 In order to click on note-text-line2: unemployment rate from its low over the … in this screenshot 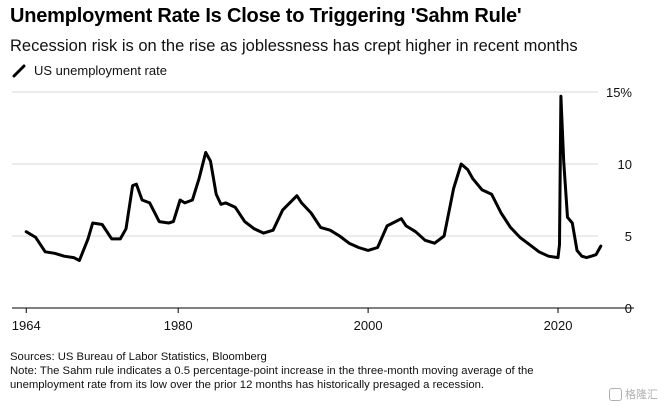, I will do `click(247, 385)`.